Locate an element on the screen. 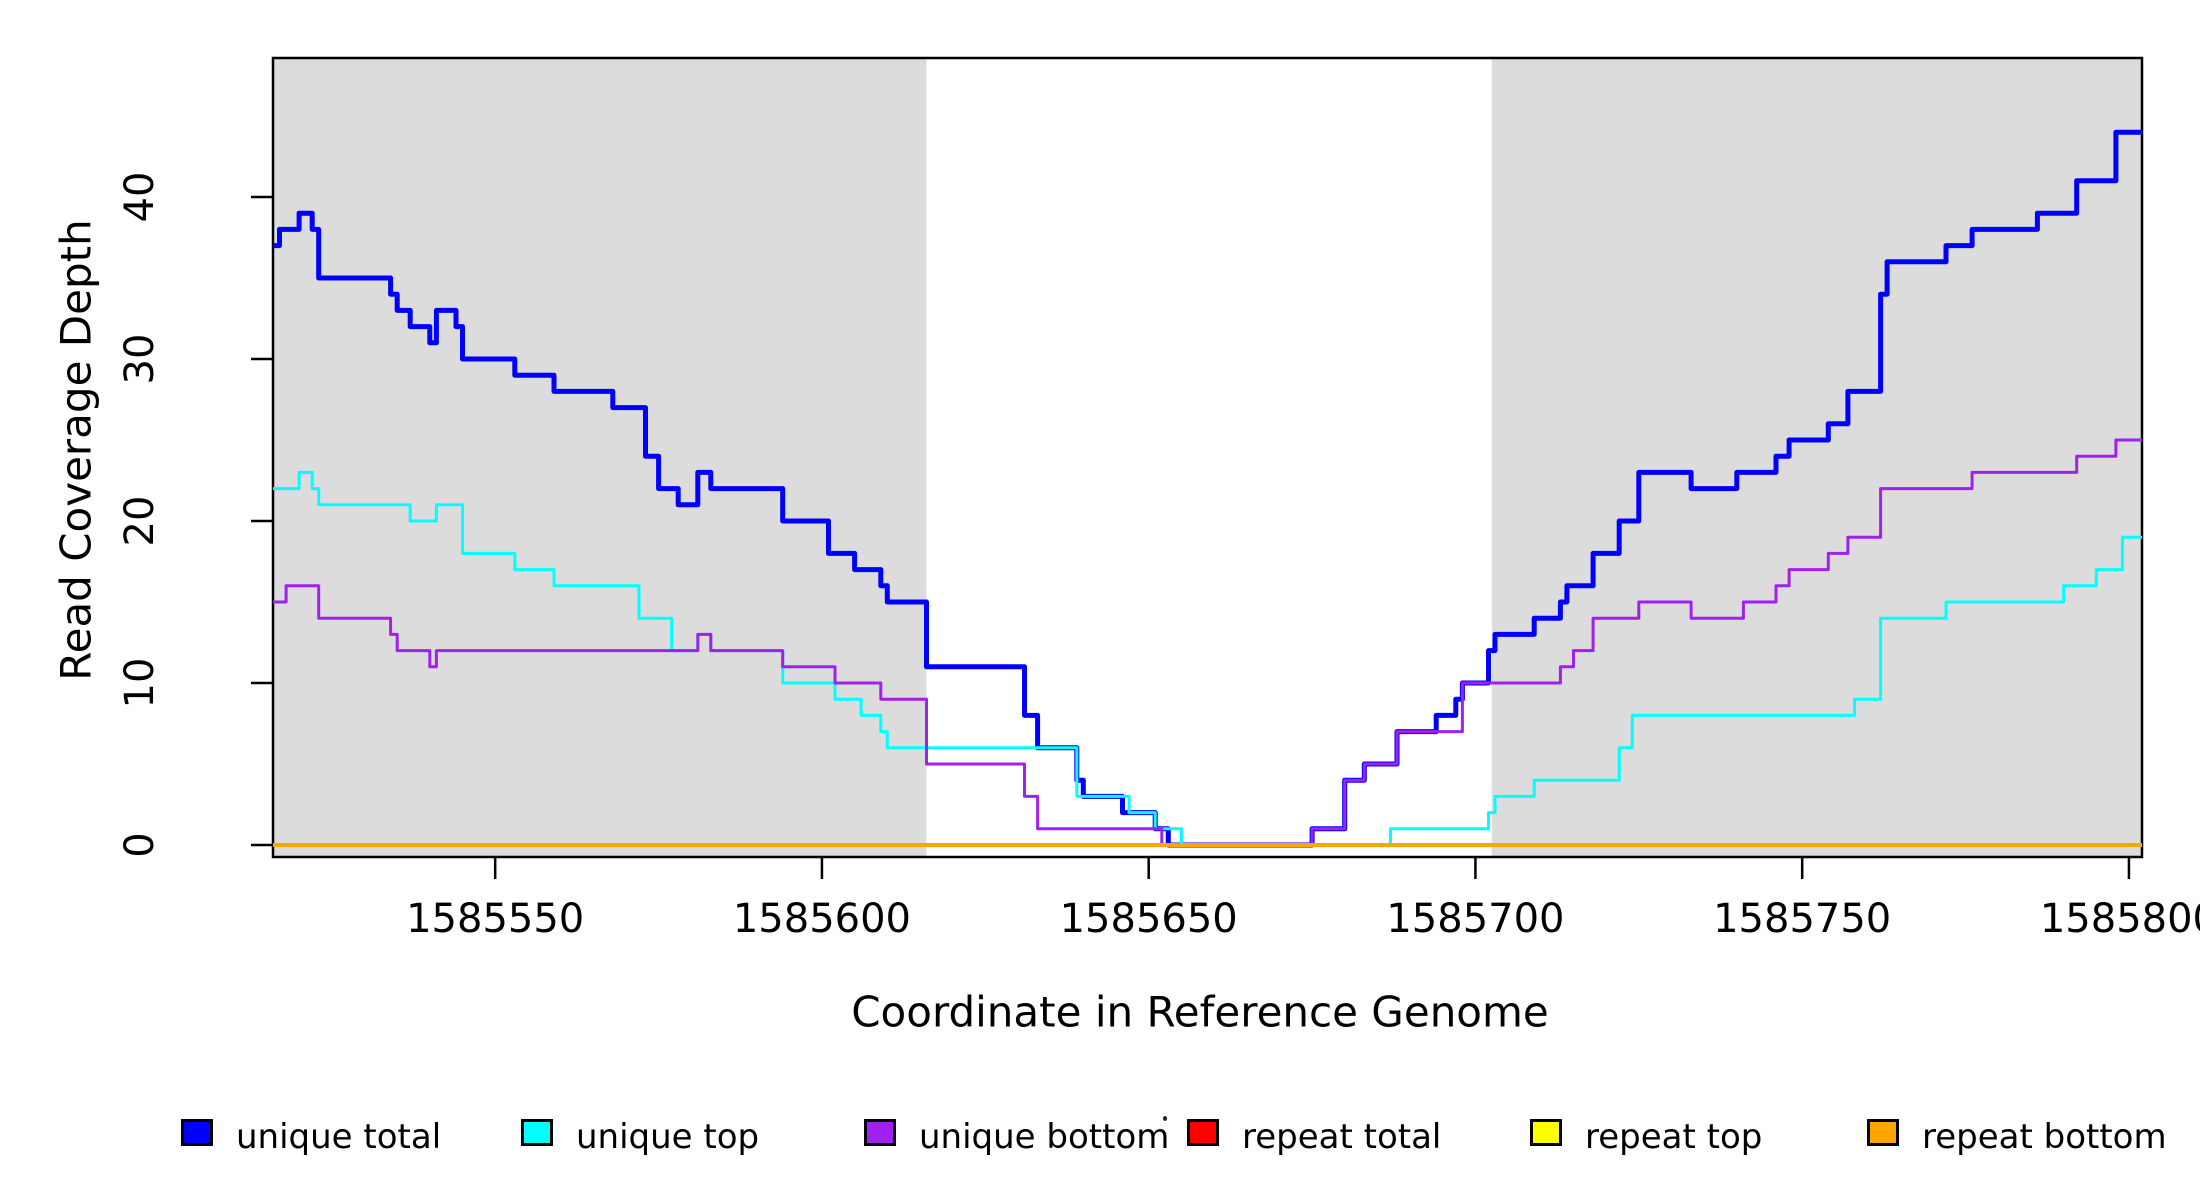  y-tick-label: 0 is located at coordinates (140, 845).